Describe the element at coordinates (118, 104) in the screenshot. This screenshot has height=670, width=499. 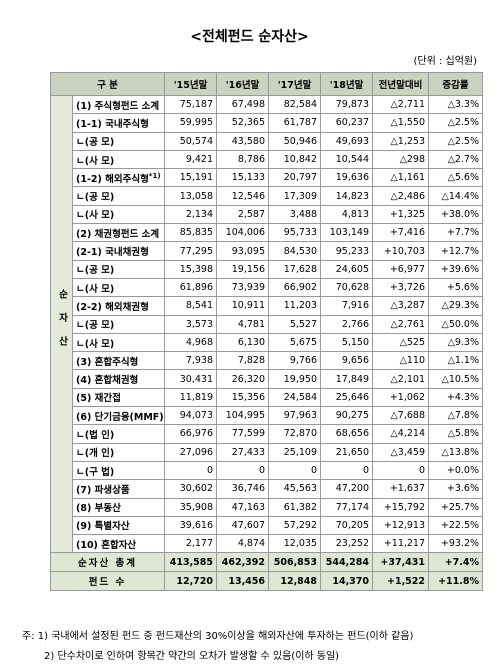
I see `row-label: (1) 주식형펀드 소계` at that location.